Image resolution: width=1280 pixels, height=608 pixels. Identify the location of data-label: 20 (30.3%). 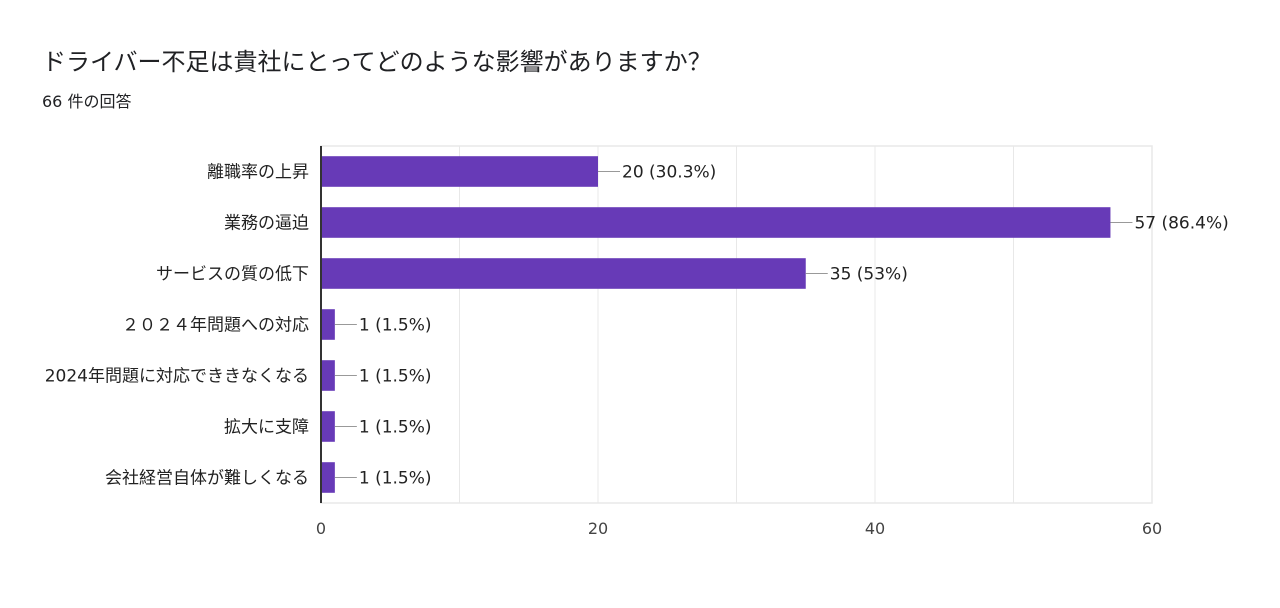
(669, 173).